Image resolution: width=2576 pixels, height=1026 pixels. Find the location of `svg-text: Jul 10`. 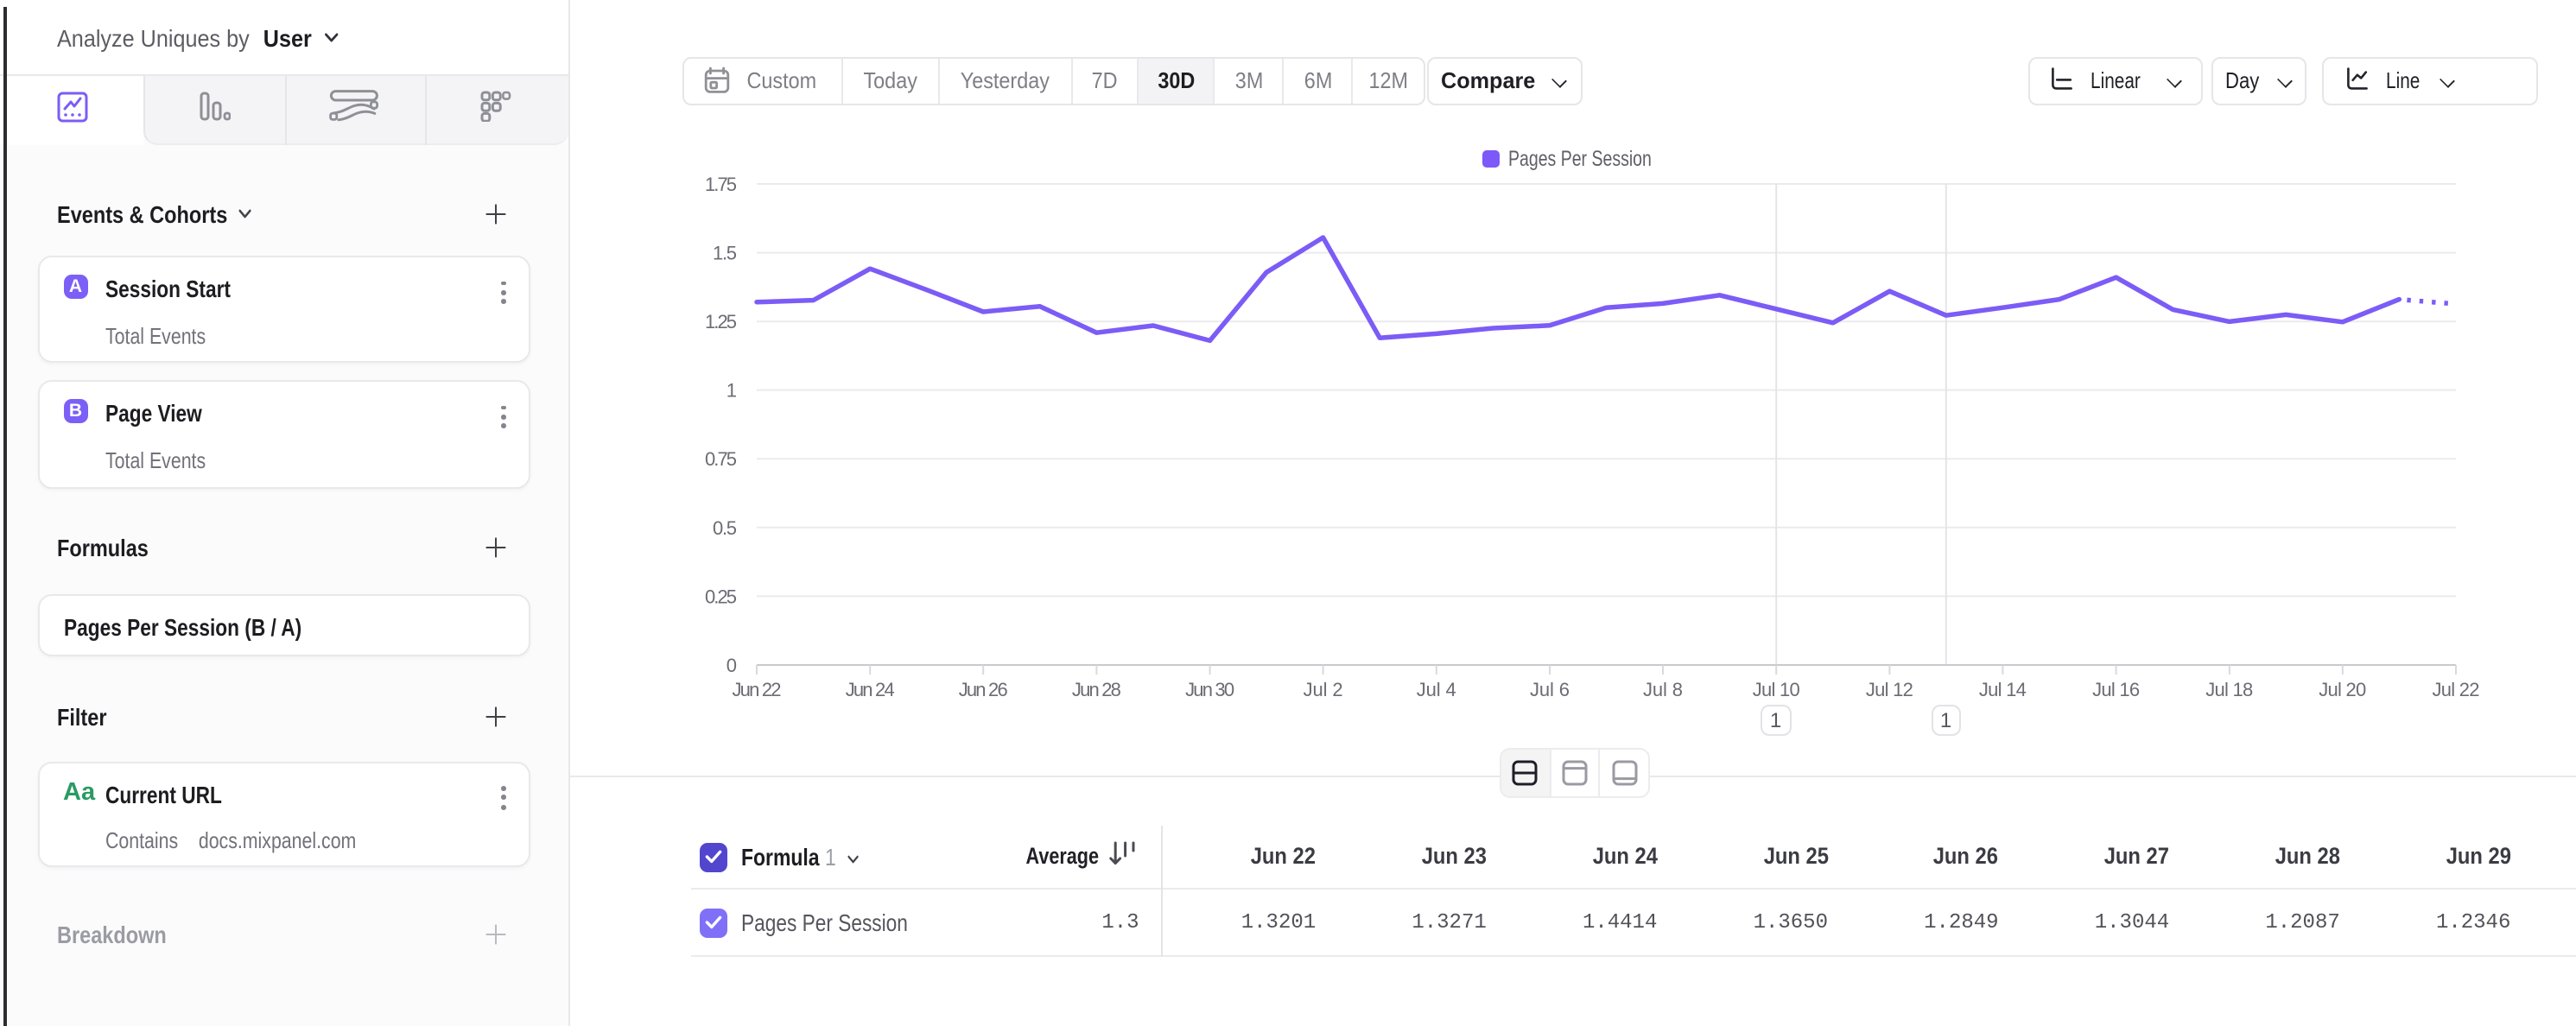

svg-text: Jul 10 is located at coordinates (1776, 689).